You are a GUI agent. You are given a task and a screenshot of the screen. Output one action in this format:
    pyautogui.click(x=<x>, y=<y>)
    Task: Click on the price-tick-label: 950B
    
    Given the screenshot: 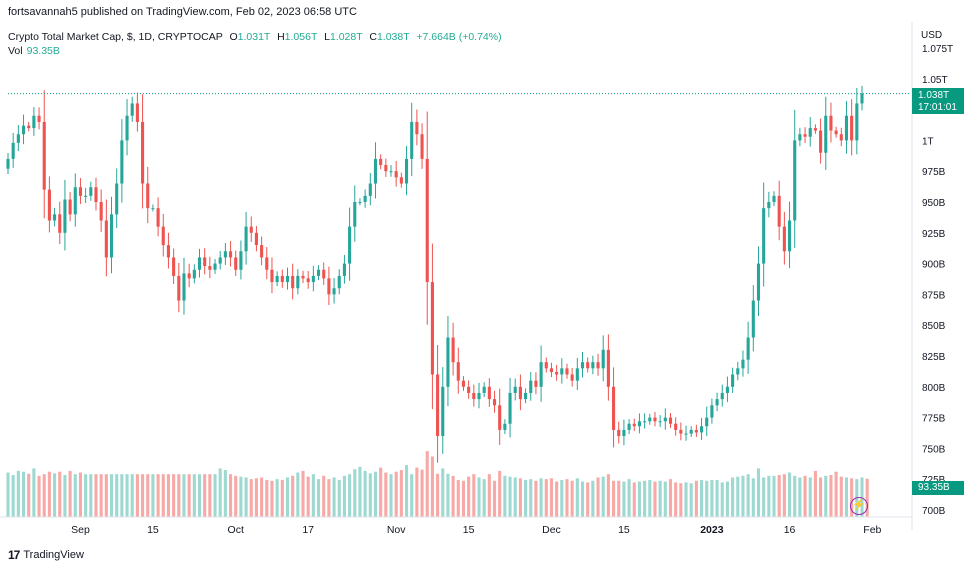 What is the action you would take?
    pyautogui.click(x=934, y=203)
    